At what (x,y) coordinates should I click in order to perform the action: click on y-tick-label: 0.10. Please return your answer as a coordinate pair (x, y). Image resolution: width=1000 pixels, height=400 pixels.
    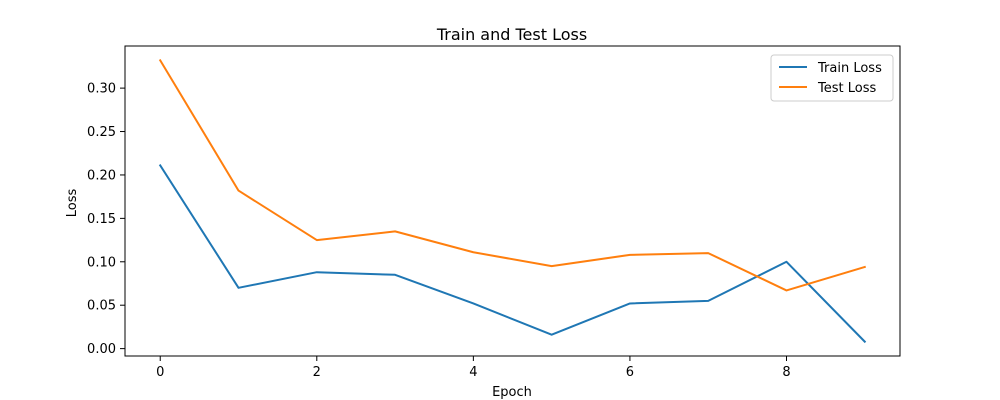
    Looking at the image, I should click on (101, 262).